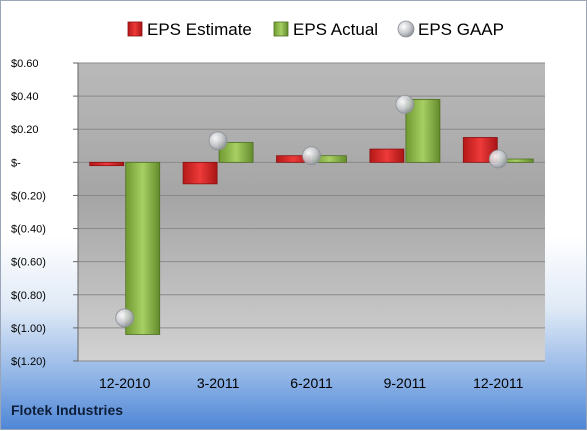 The width and height of the screenshot is (587, 431). I want to click on y-tick-label: $(0.80), so click(28, 296).